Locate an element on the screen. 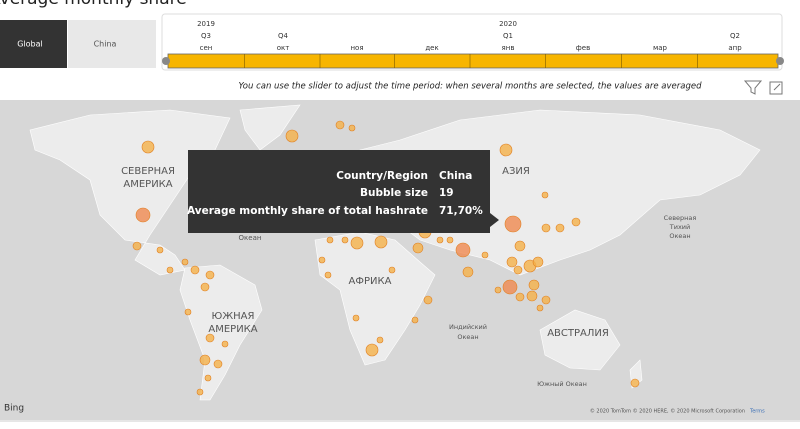 Image resolution: width=800 pixels, height=429 pixels. tooltip-key: Average monthly share of total hashrate is located at coordinates (307, 211).